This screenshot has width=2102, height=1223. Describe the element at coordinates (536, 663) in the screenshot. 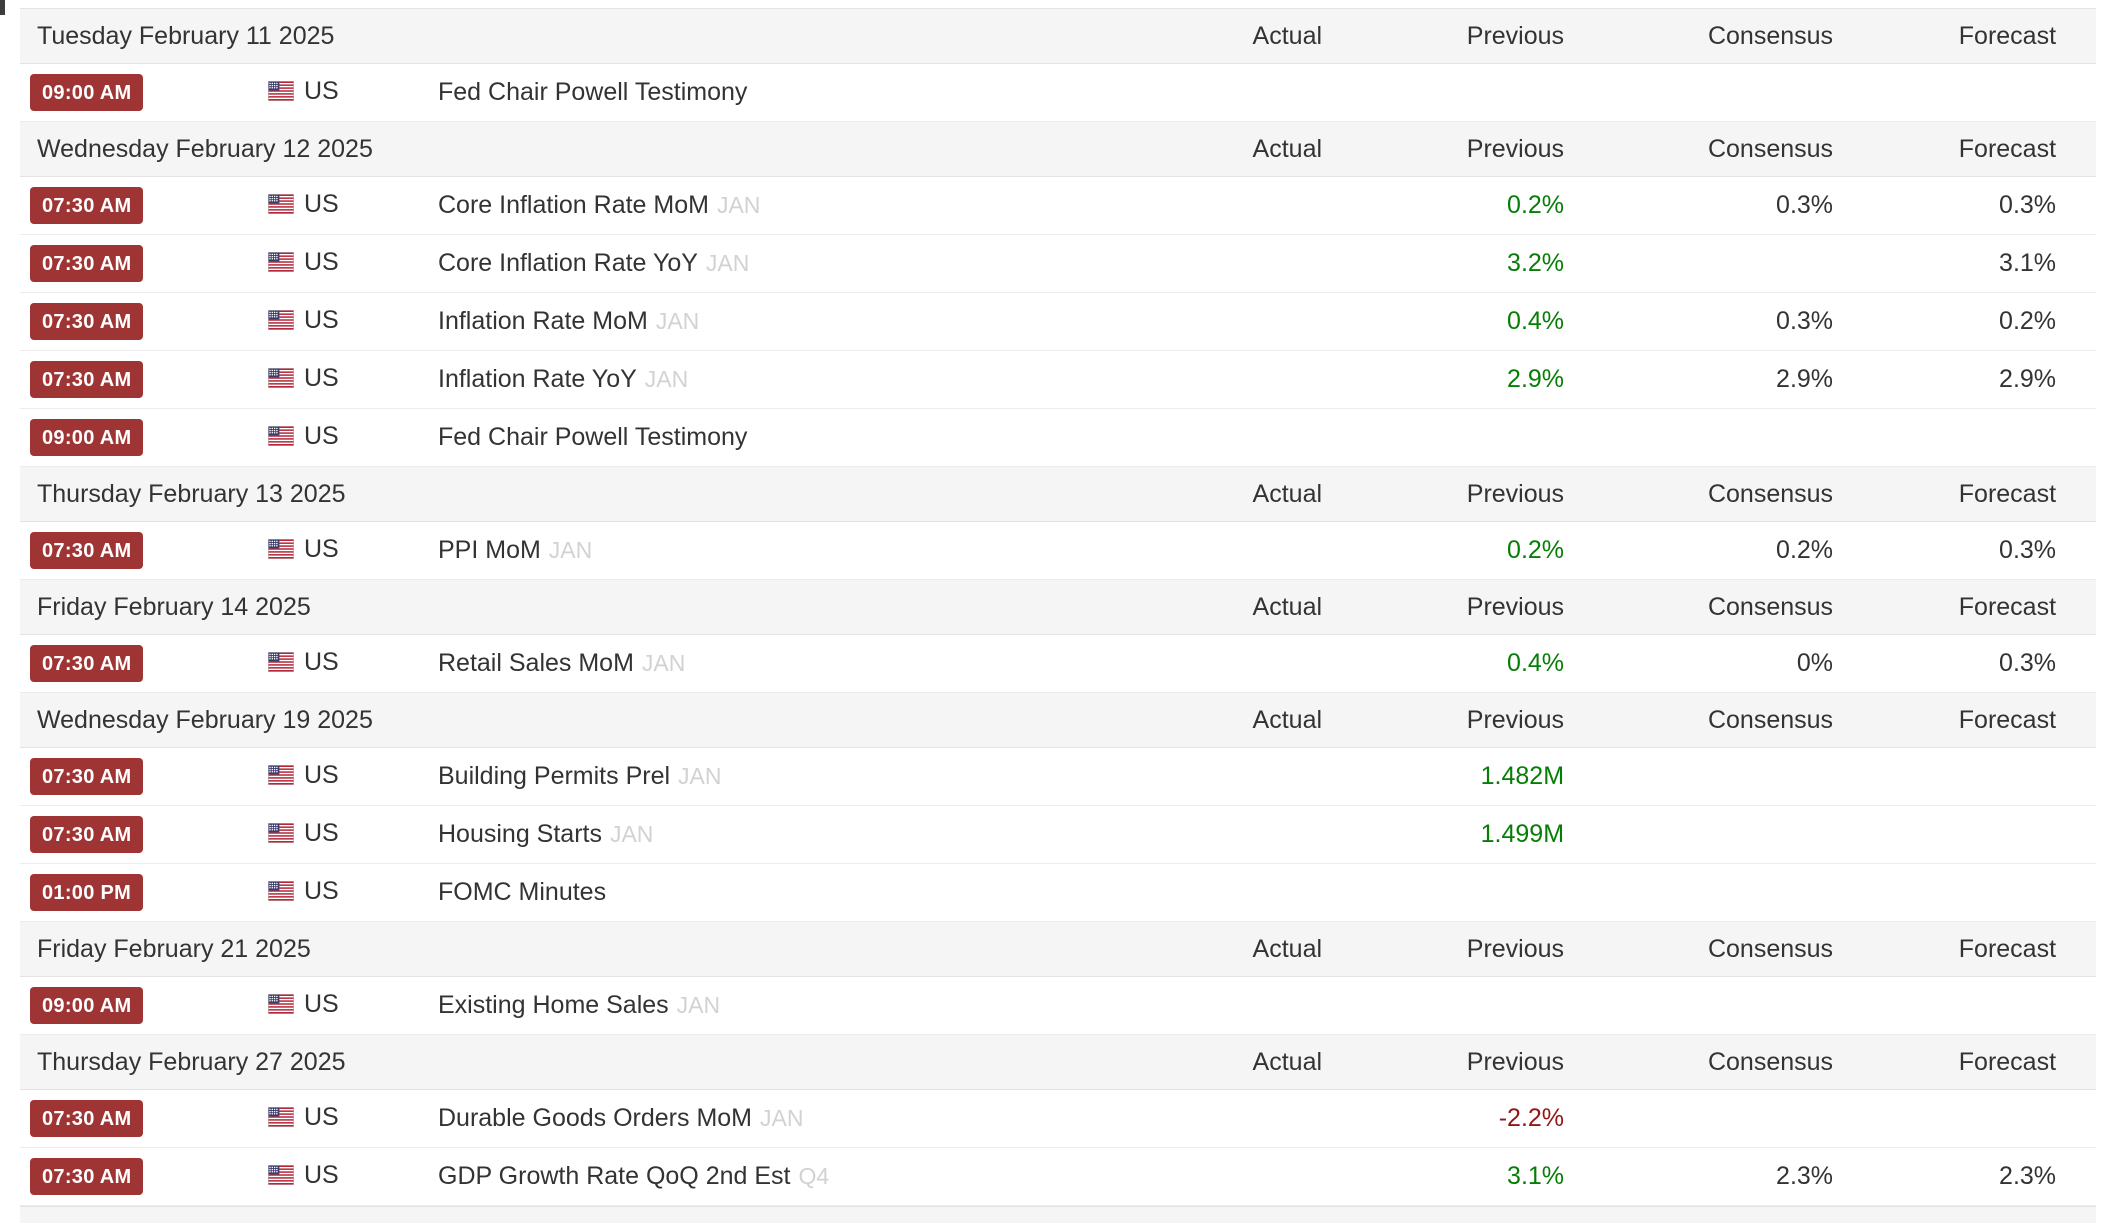

I see `event-link: Retail Sales MoM` at that location.